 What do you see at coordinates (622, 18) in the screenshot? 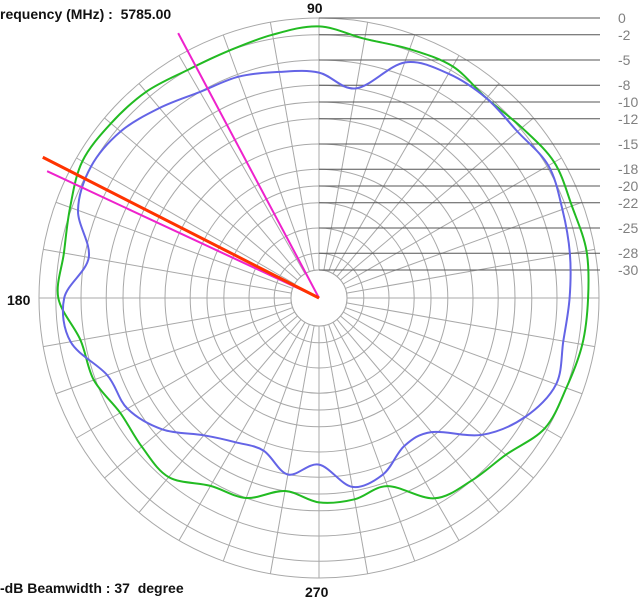
I see `scale-tick-label: 0` at bounding box center [622, 18].